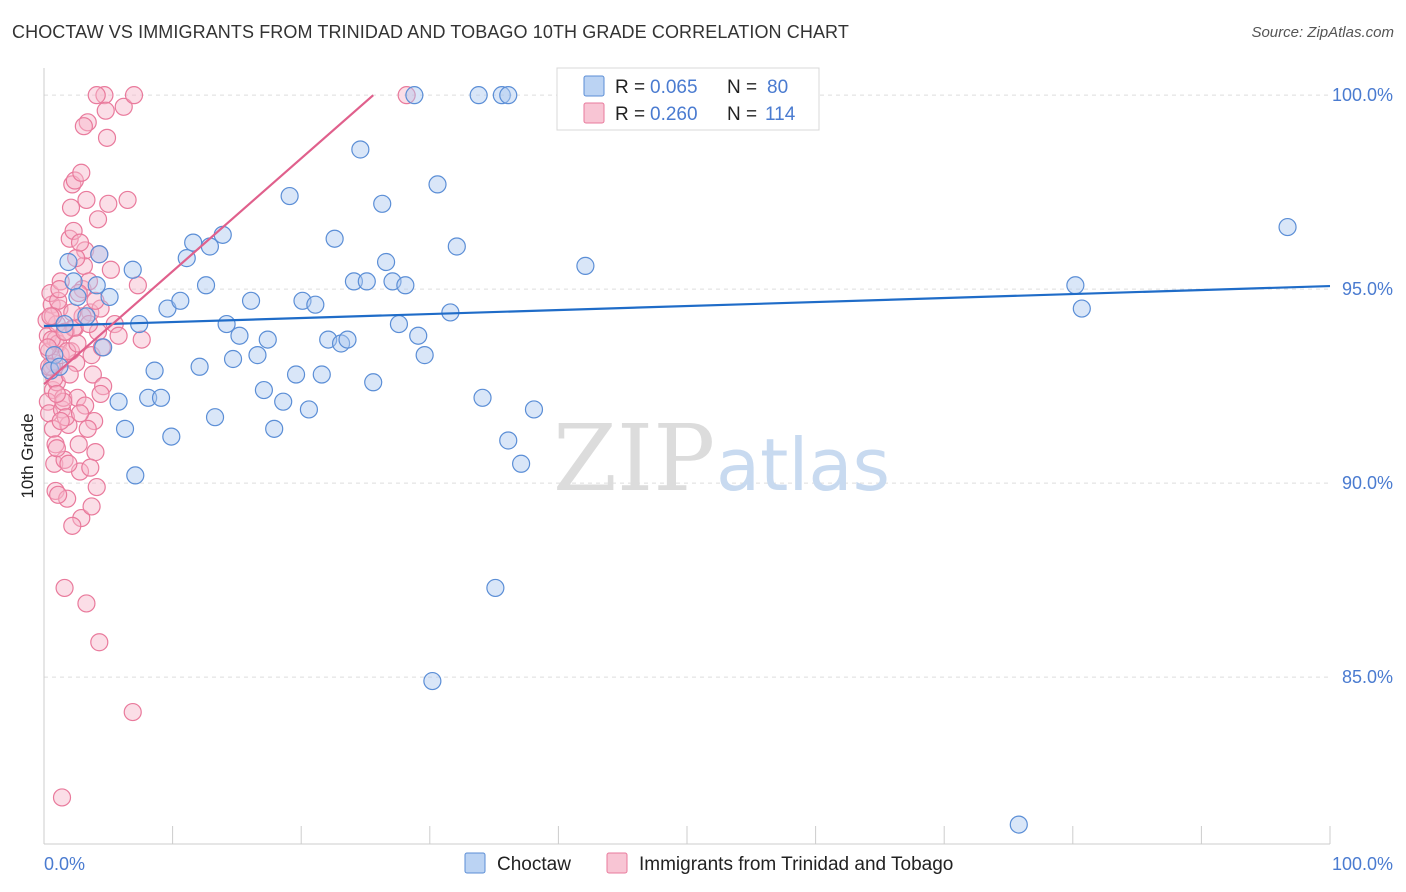  What do you see at coordinates (1367, 483) in the screenshot?
I see `y-tick-label-1: 90.0%` at bounding box center [1367, 483].